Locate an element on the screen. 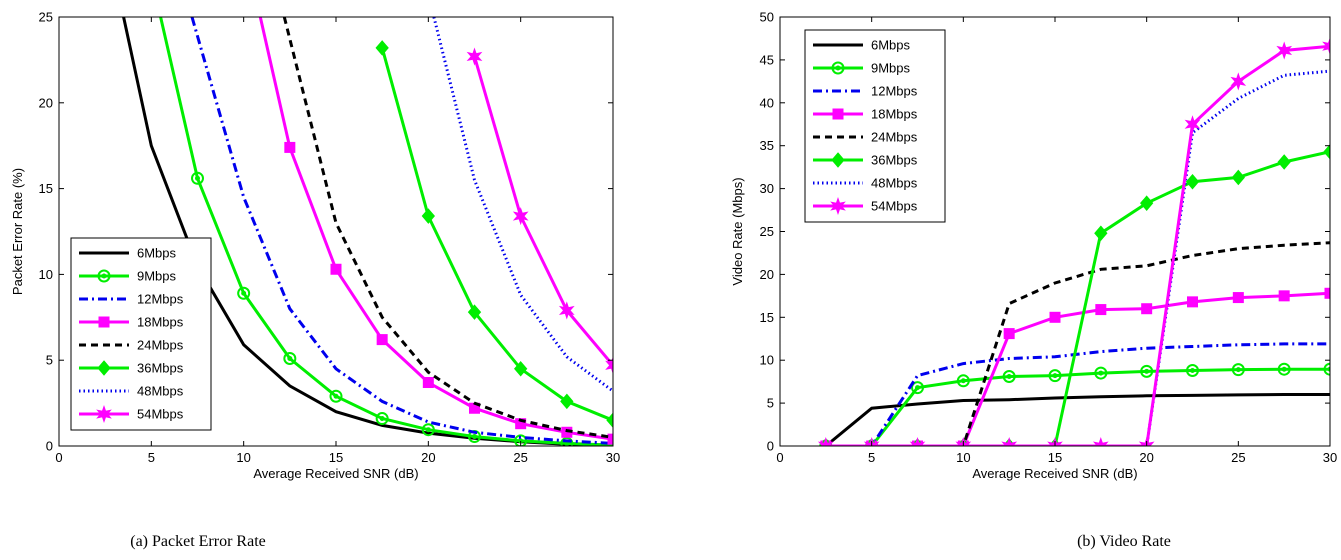  video-legend-box is located at coordinates (875, 126).